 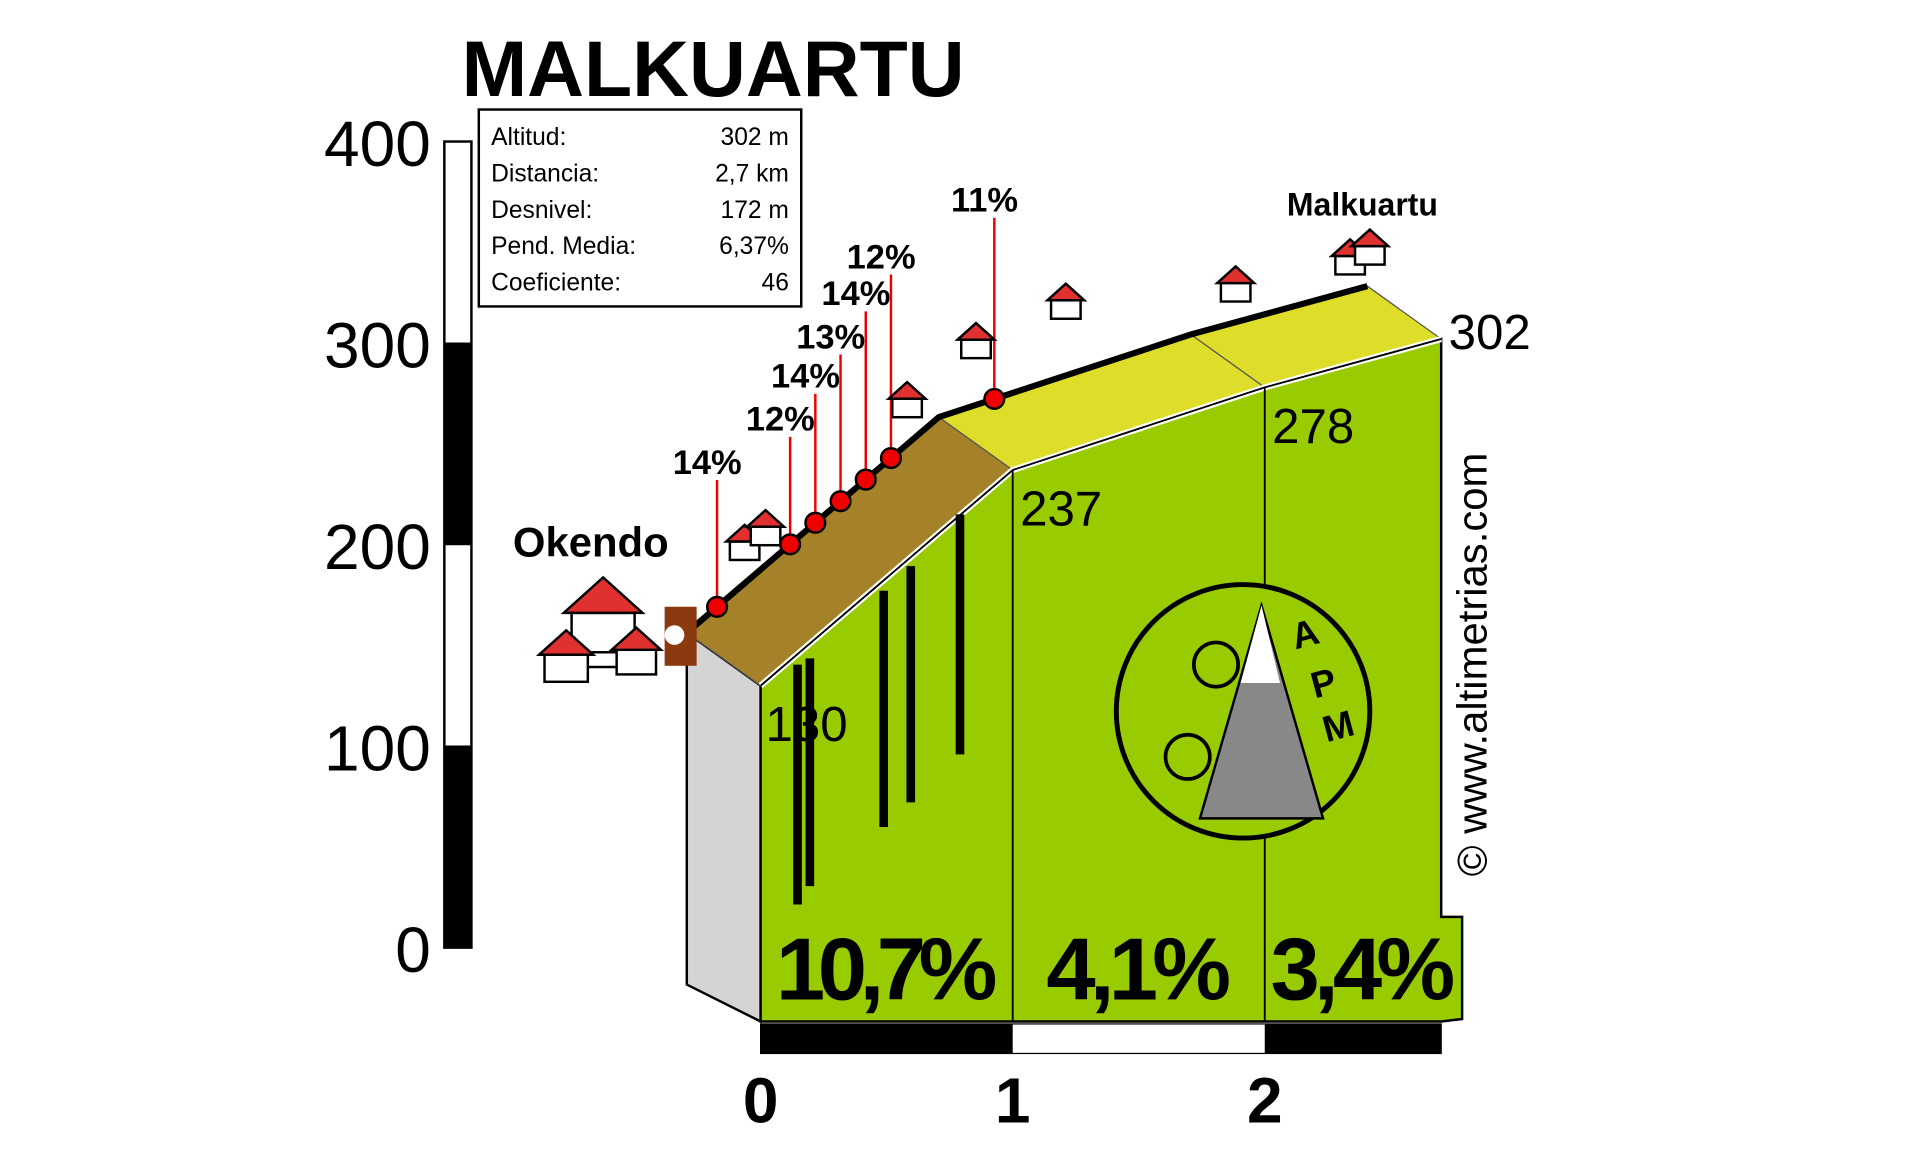 What do you see at coordinates (563, 246) in the screenshot?
I see `info-label: Pend. Media:` at bounding box center [563, 246].